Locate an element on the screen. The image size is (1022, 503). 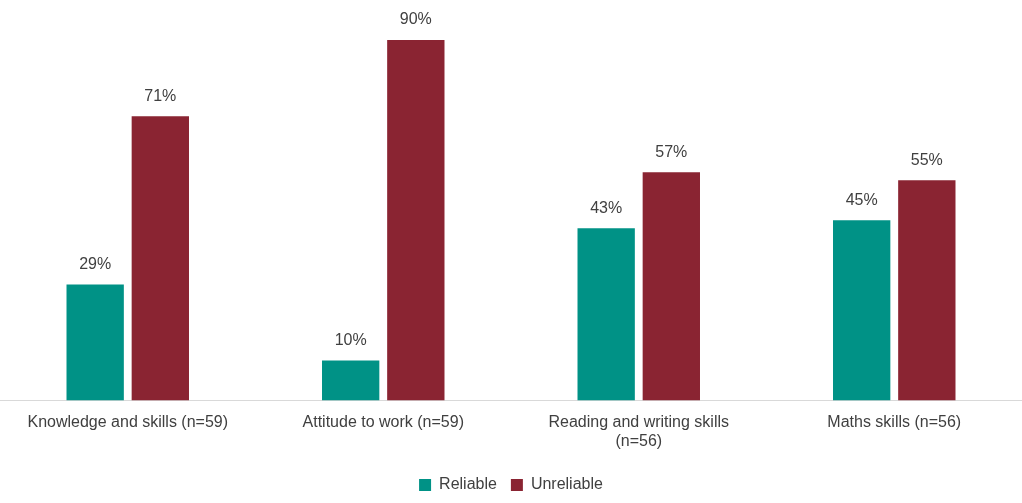
data-label: 29% is located at coordinates (95, 263).